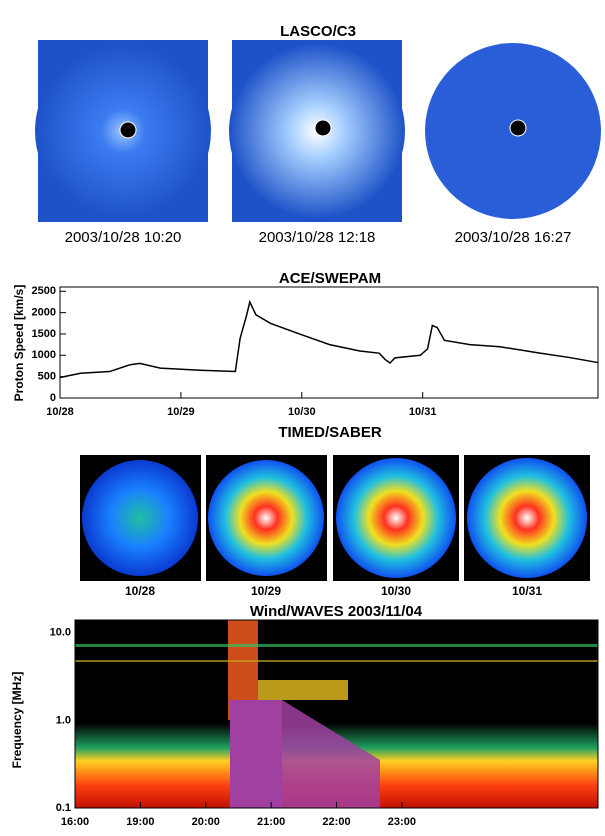 This screenshot has height=836, width=605. What do you see at coordinates (63, 808) in the screenshot?
I see `y-tick-label: 0.1` at bounding box center [63, 808].